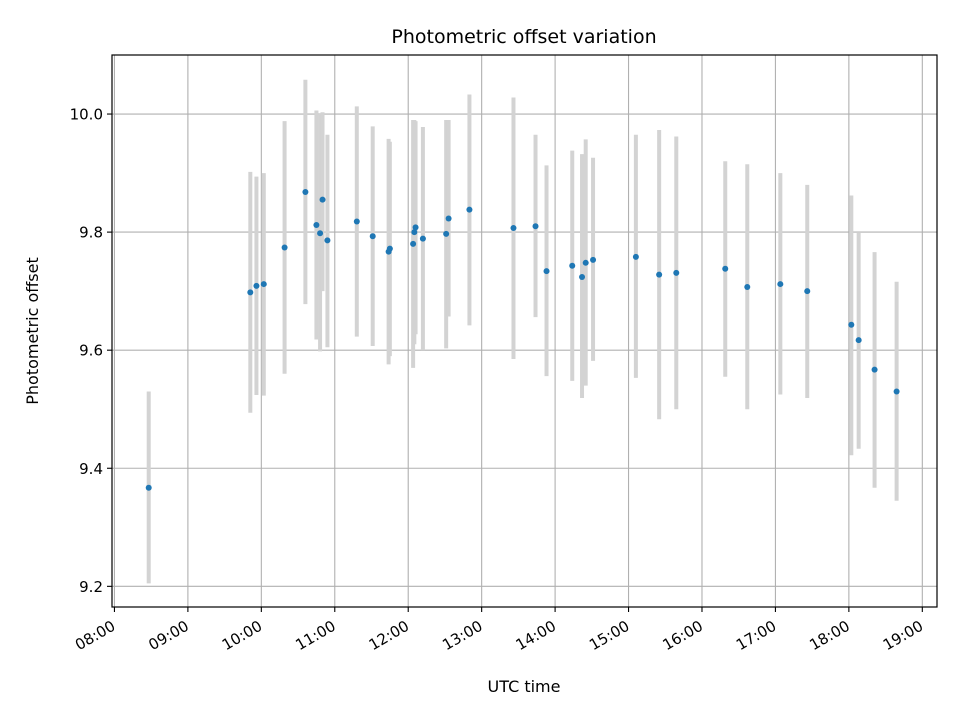  Describe the element at coordinates (32, 331) in the screenshot. I see `y-axis-label: Photometric offset` at that location.